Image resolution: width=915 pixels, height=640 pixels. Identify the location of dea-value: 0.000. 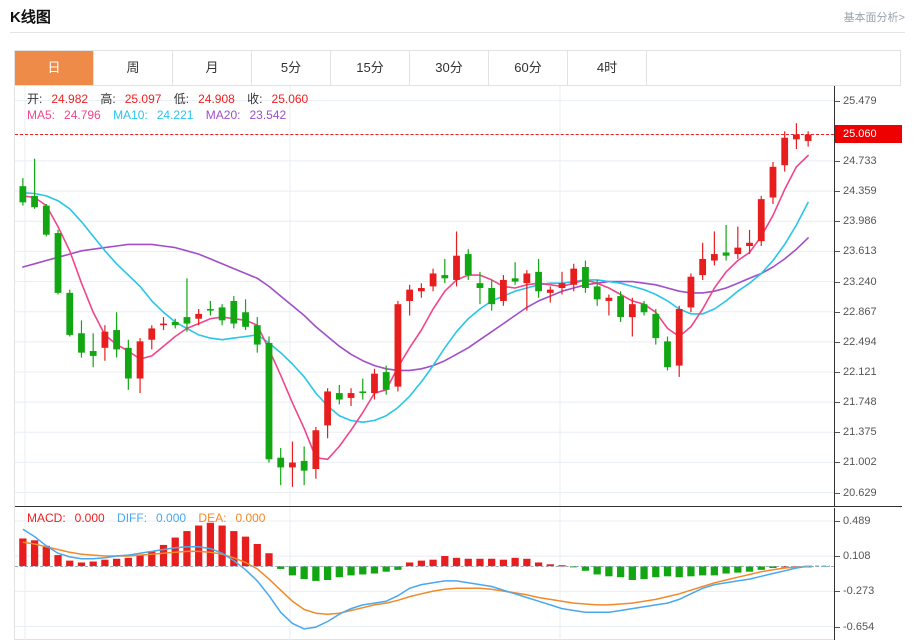
(250, 518).